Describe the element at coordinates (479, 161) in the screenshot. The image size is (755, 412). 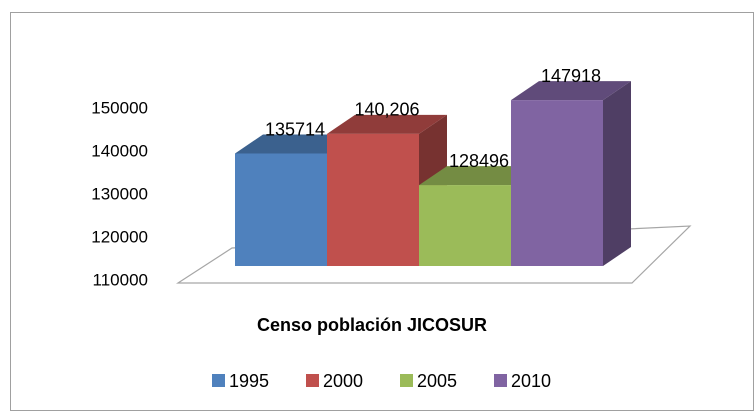
I see `data-label: 128496` at that location.